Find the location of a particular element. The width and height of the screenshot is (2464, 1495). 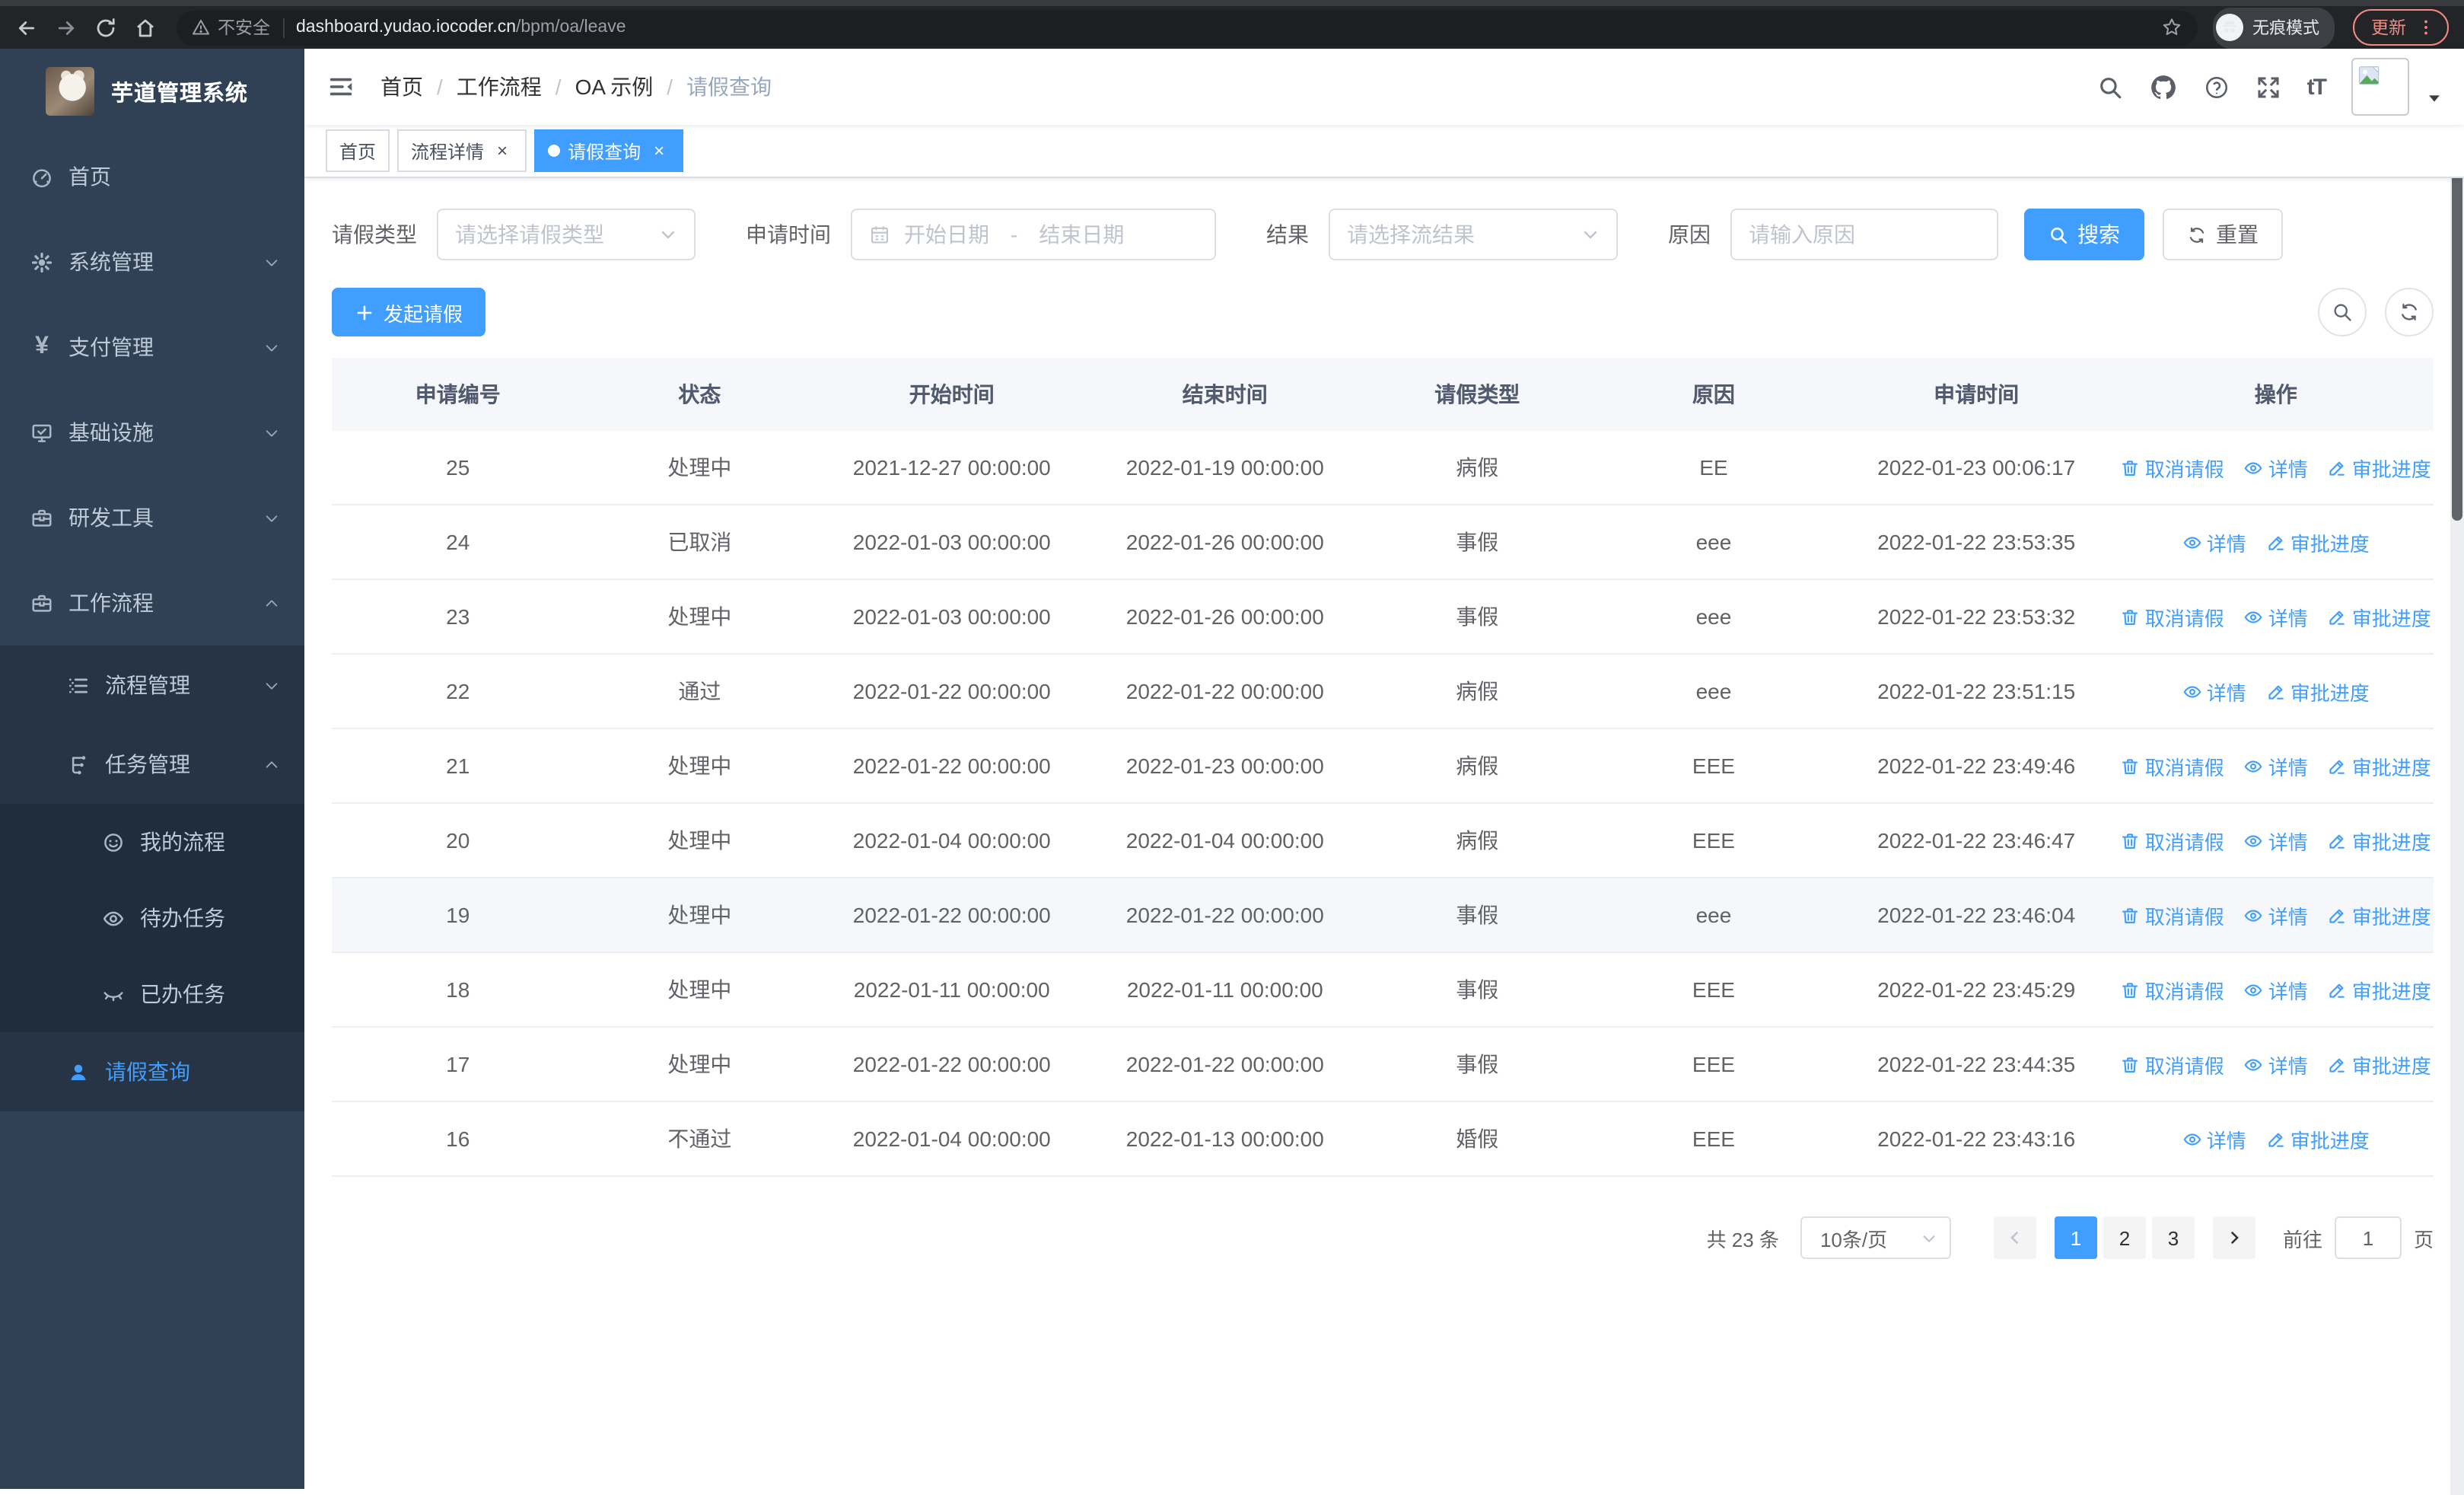

sidebar-item-system: 系统管理 is located at coordinates (152, 262).